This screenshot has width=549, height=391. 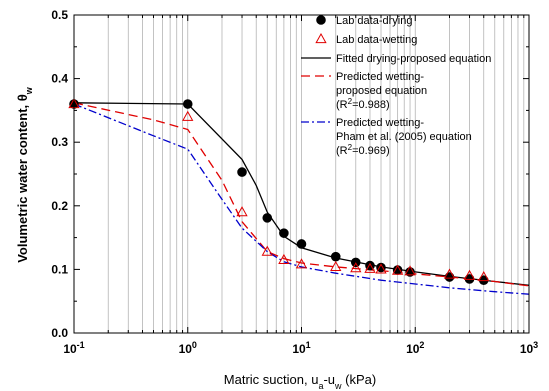 I want to click on y-tick-label: 0.4, so click(x=59, y=79).